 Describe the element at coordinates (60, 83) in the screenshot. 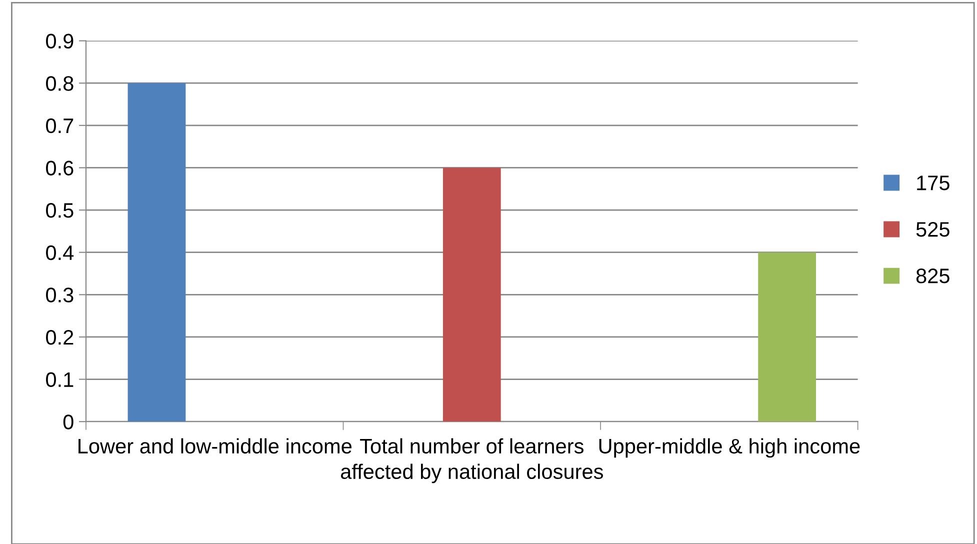

I see `y-tick-label: 0.8` at that location.